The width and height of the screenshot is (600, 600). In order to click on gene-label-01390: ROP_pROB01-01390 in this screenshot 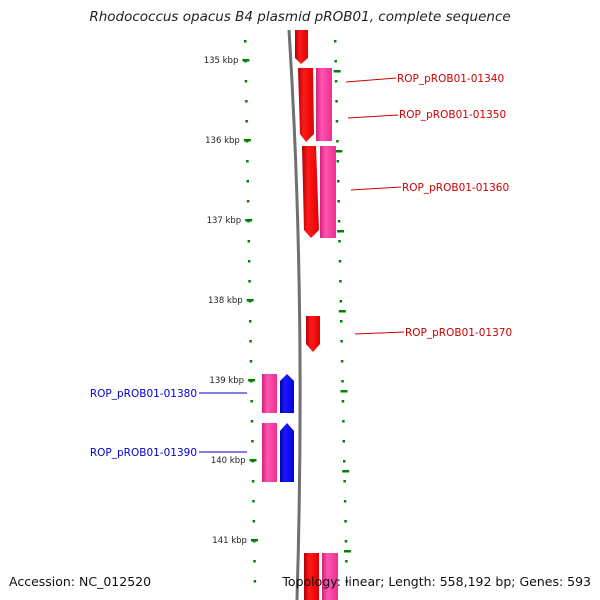, I will do `click(143, 453)`.